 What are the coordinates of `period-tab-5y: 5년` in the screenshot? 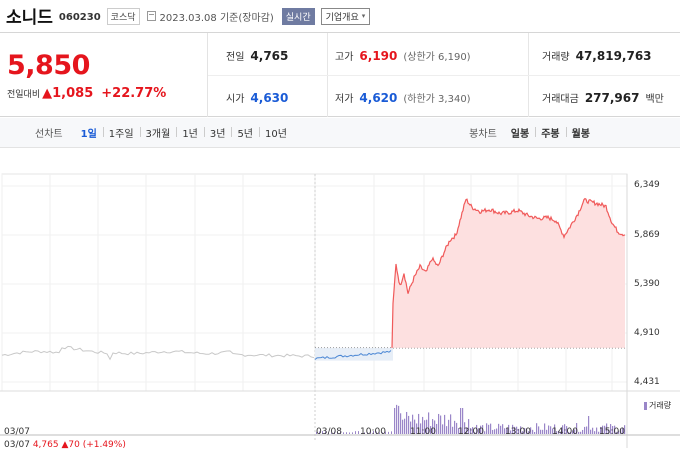 It's located at (245, 132).